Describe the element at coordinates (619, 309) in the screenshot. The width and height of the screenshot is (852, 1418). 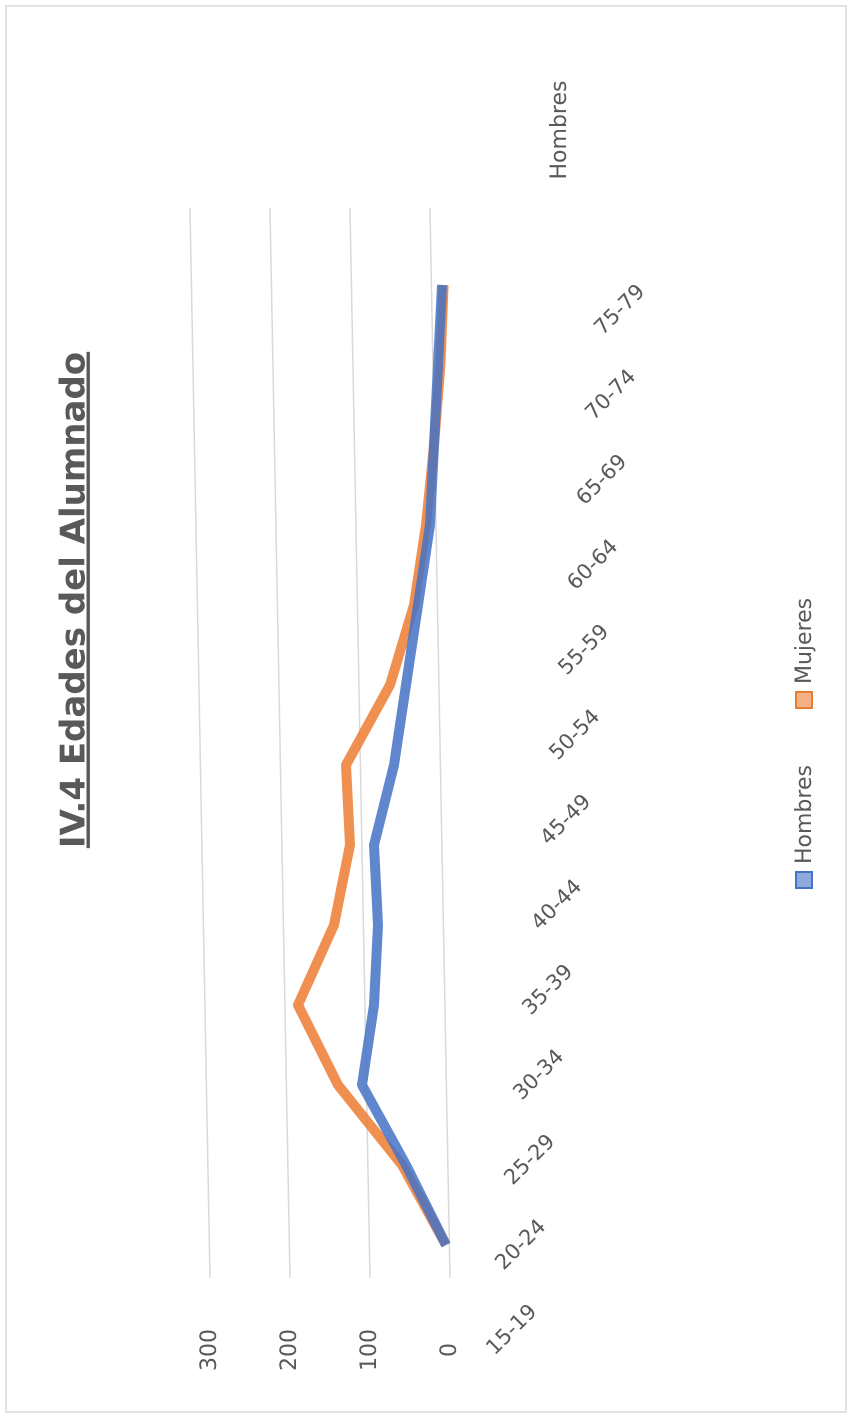
I see `x-tick-label: 75-79` at that location.